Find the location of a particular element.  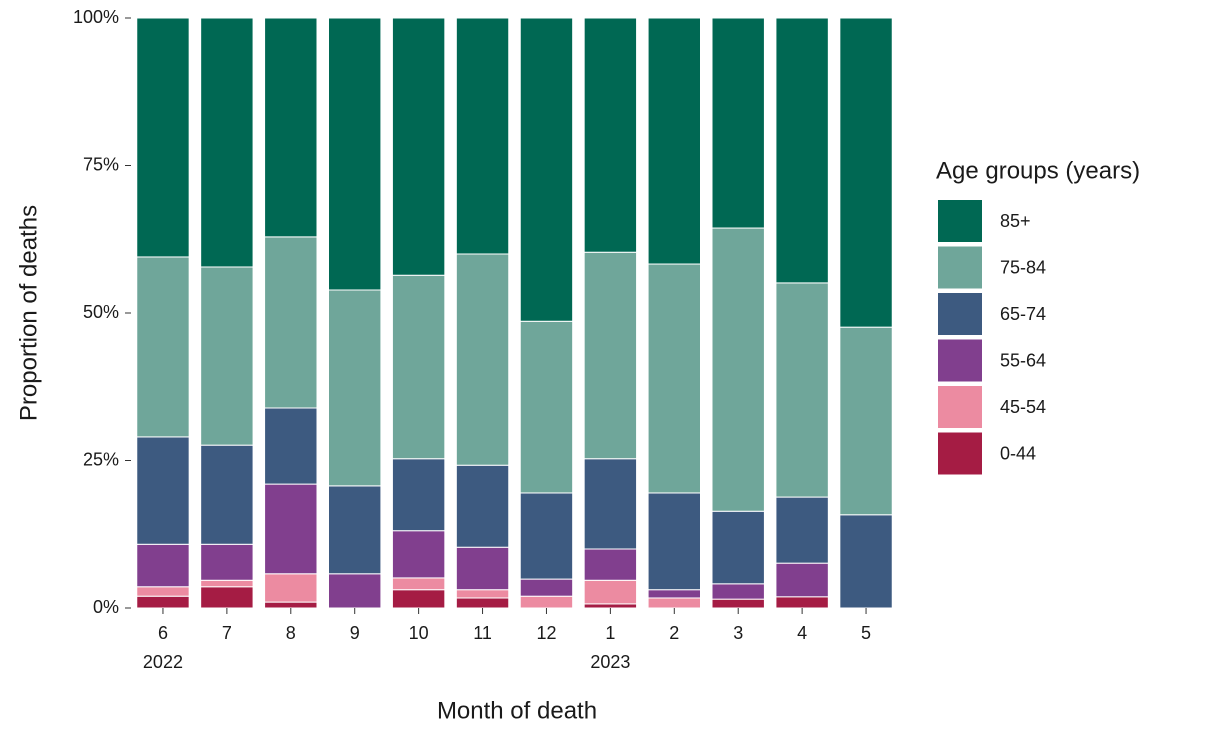

legend-label: 55-64 is located at coordinates (1023, 360).